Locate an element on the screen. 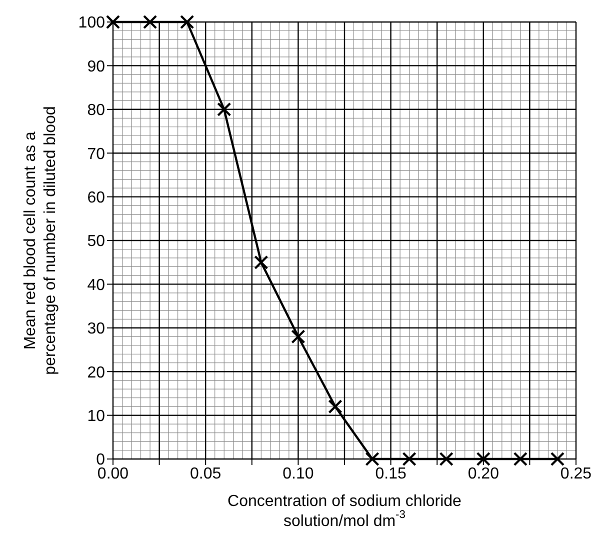 This screenshot has height=547, width=604. y-tick-label: 20 is located at coordinates (96, 373).